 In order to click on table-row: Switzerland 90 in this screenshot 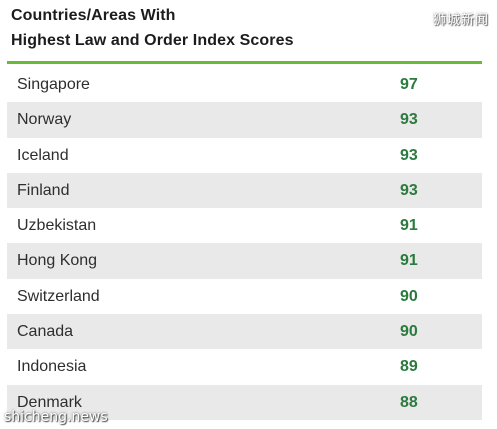, I will do `click(244, 296)`.